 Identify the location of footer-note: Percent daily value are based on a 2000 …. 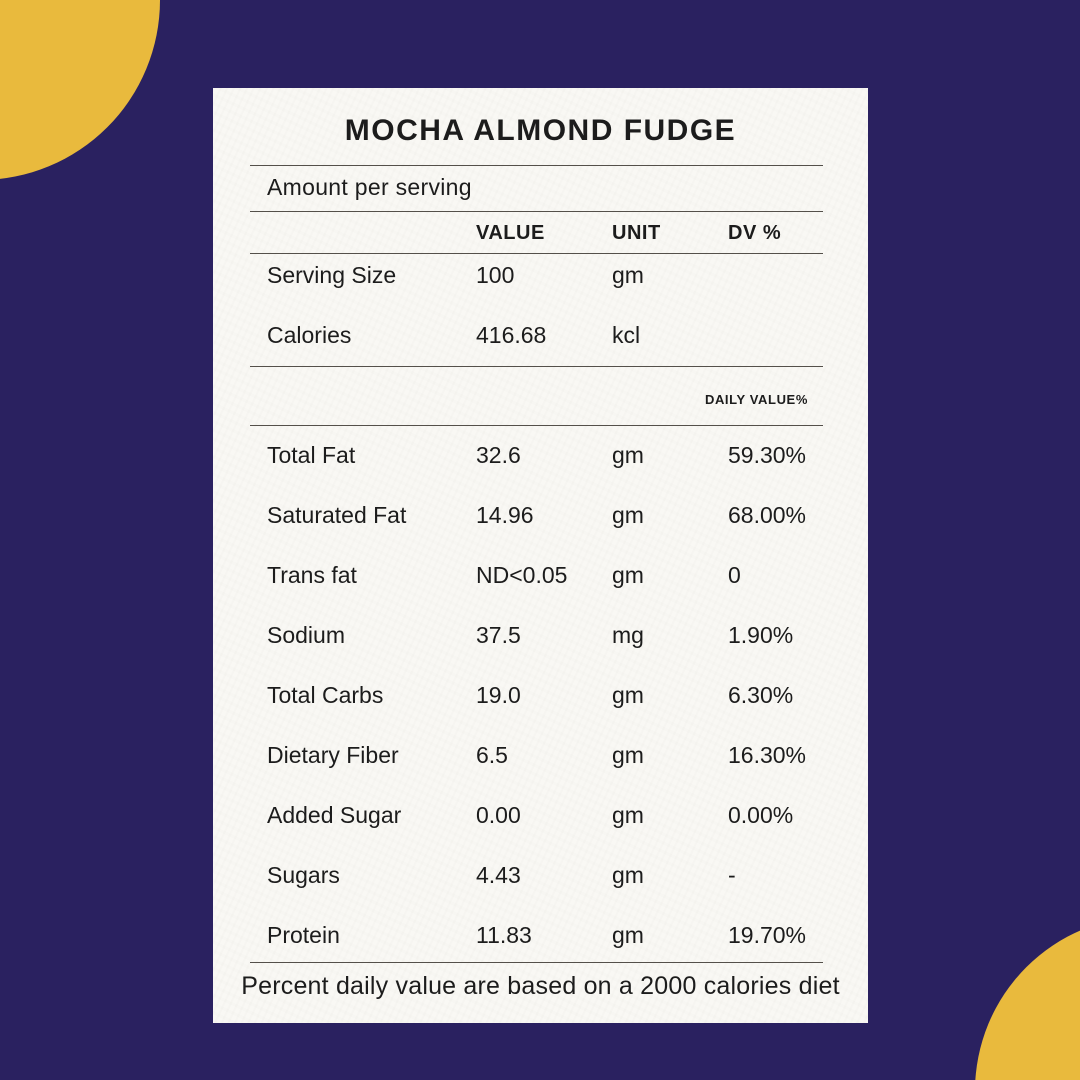
(540, 986).